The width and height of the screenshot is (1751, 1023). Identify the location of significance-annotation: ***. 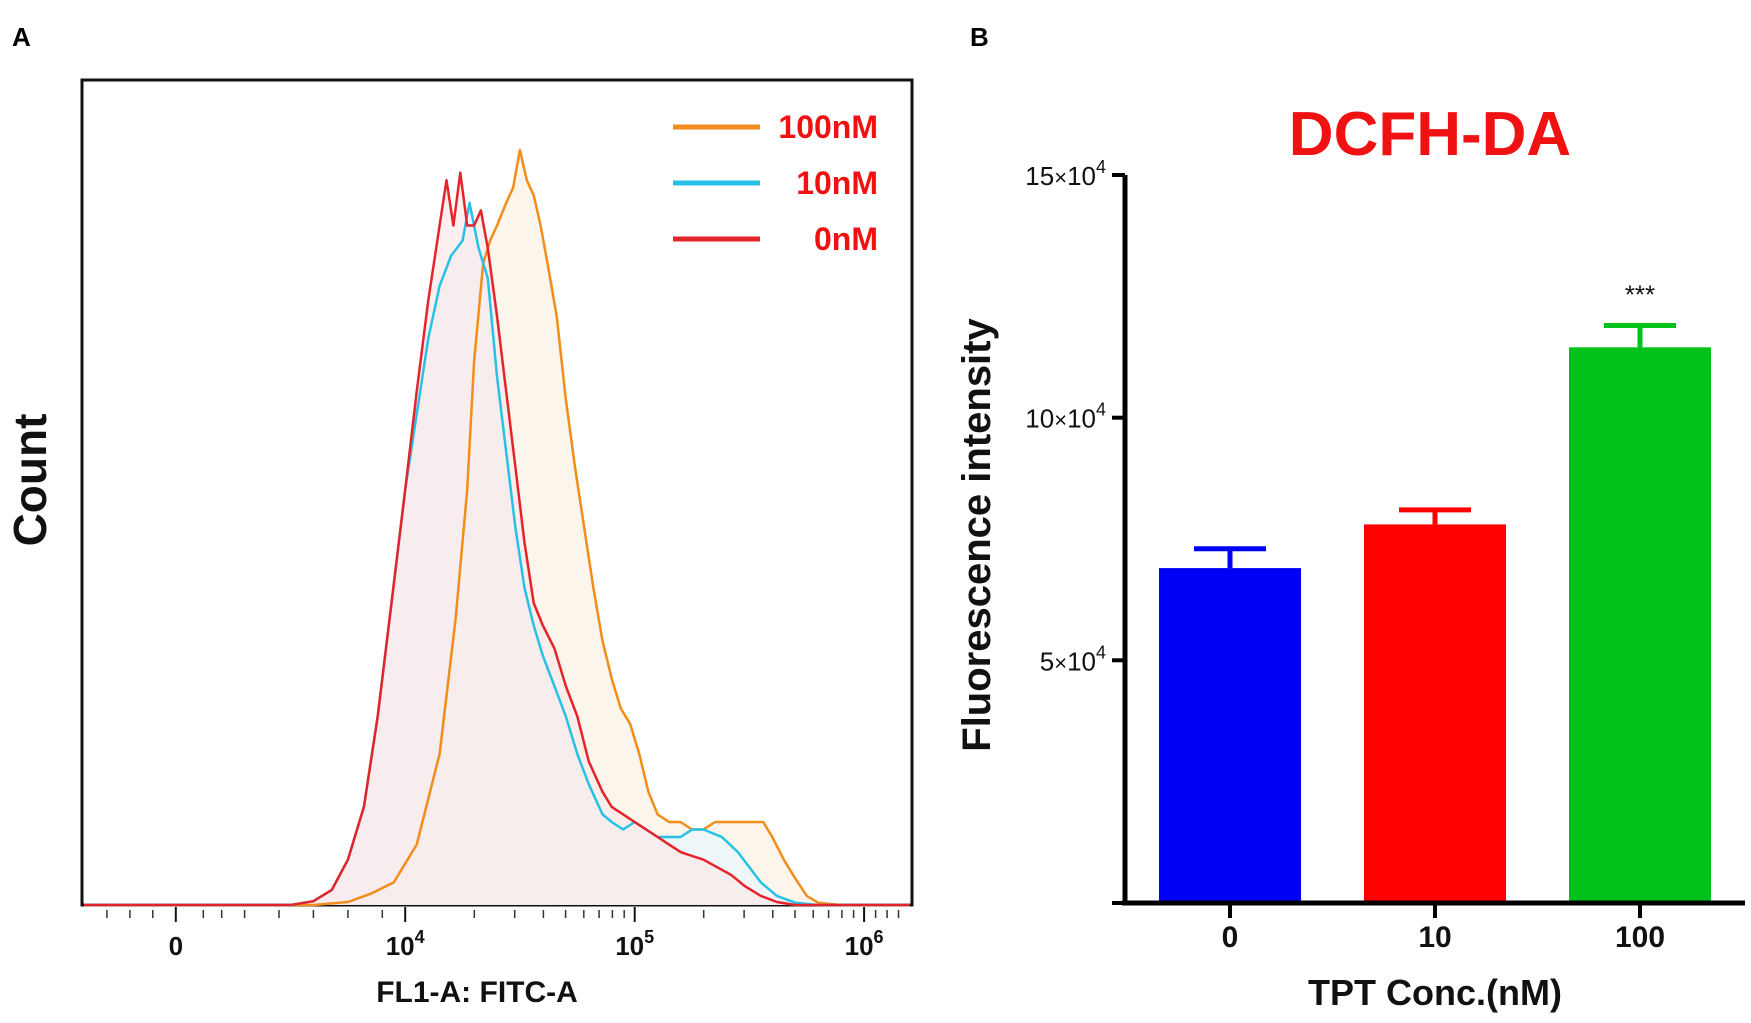
(1640, 295).